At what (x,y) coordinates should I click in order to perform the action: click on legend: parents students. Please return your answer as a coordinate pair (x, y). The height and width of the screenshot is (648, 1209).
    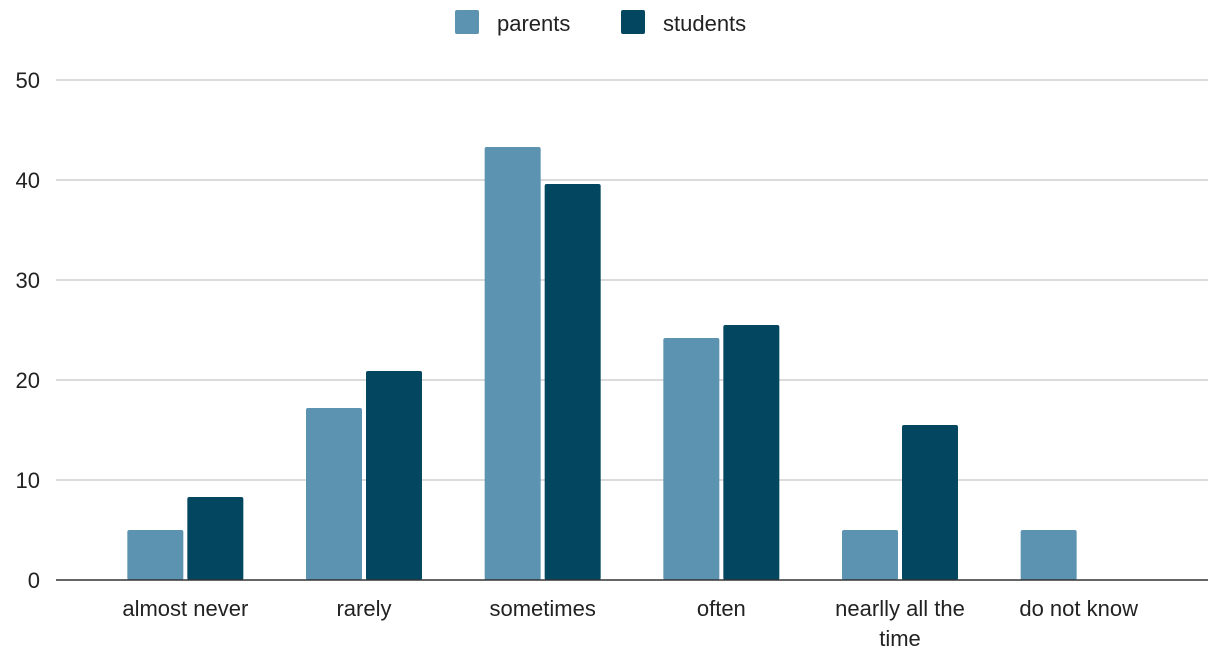
    Looking at the image, I should click on (600, 23).